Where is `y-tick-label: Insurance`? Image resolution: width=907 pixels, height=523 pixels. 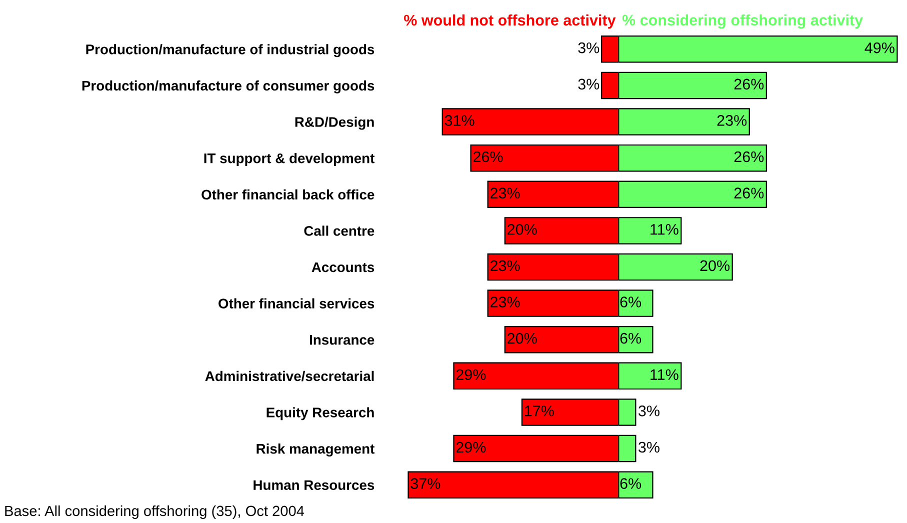 y-tick-label: Insurance is located at coordinates (342, 340).